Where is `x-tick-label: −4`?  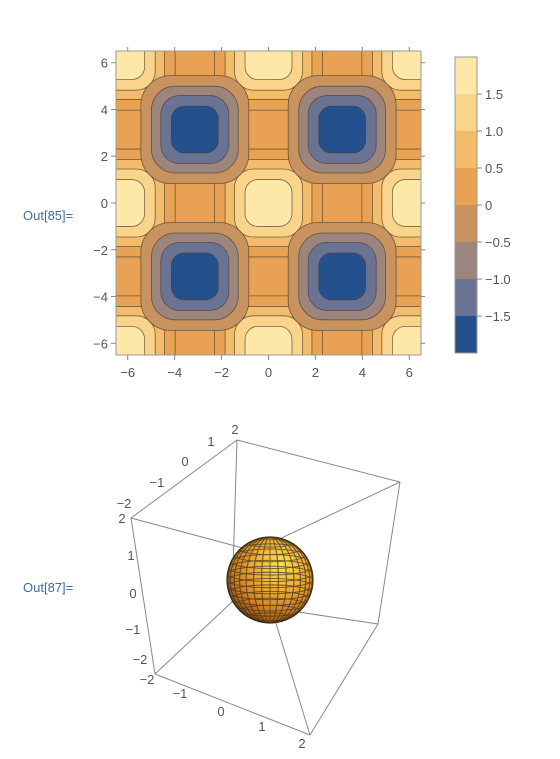 x-tick-label: −4 is located at coordinates (174, 372).